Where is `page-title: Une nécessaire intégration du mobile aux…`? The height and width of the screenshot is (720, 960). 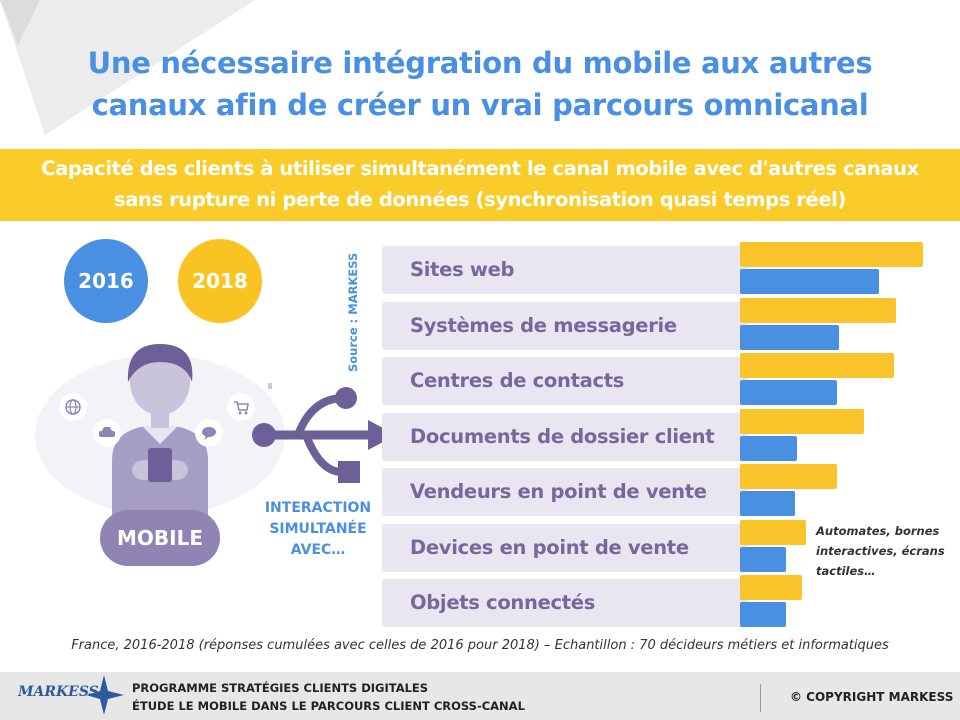 page-title: Une nécessaire intégration du mobile aux… is located at coordinates (480, 84).